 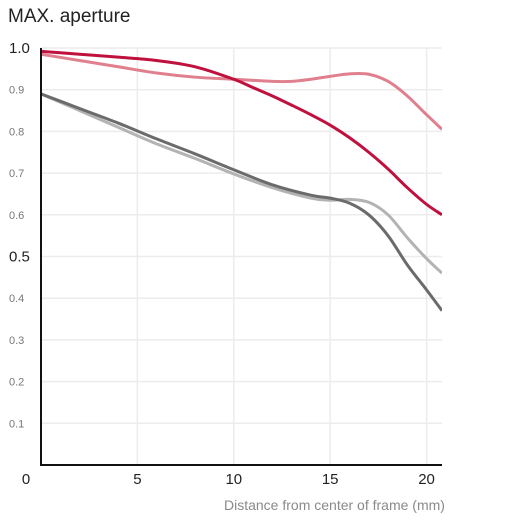 What do you see at coordinates (16, 91) in the screenshot?
I see `y-tick-label: 0.9` at bounding box center [16, 91].